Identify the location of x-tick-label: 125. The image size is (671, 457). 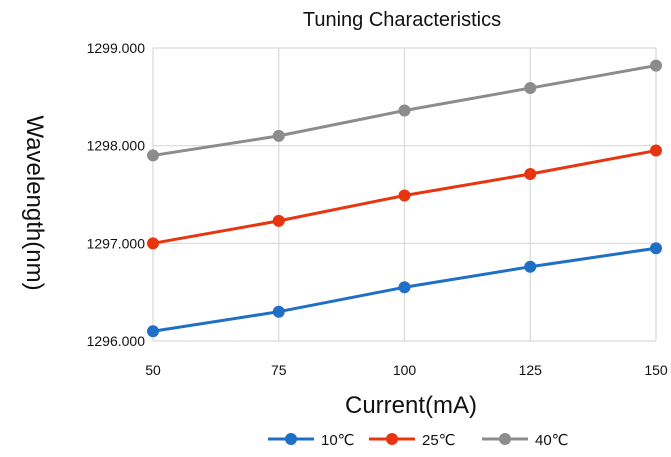
(531, 370).